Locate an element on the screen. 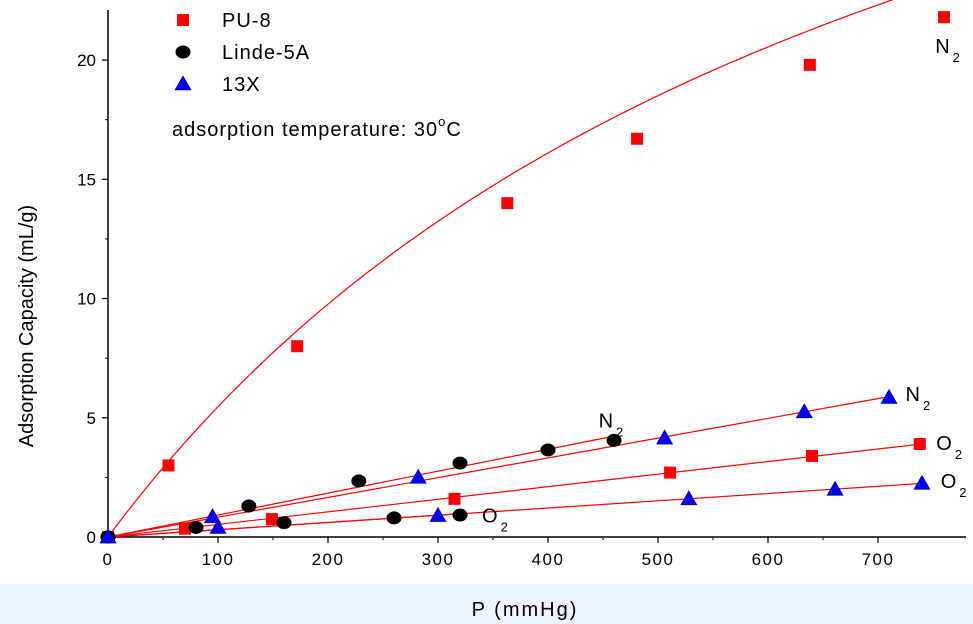  y-axis-label: Adsorption Capacity (mL/g) is located at coordinates (27, 326).